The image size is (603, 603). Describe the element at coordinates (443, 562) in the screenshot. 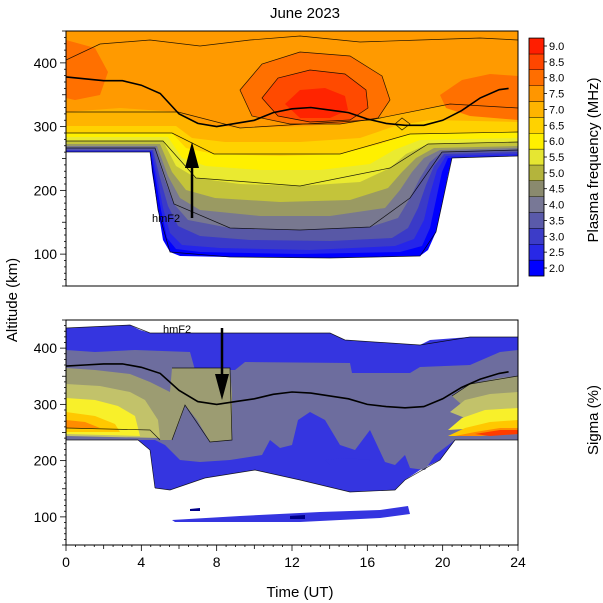

I see `x-tick-label: 20` at that location.